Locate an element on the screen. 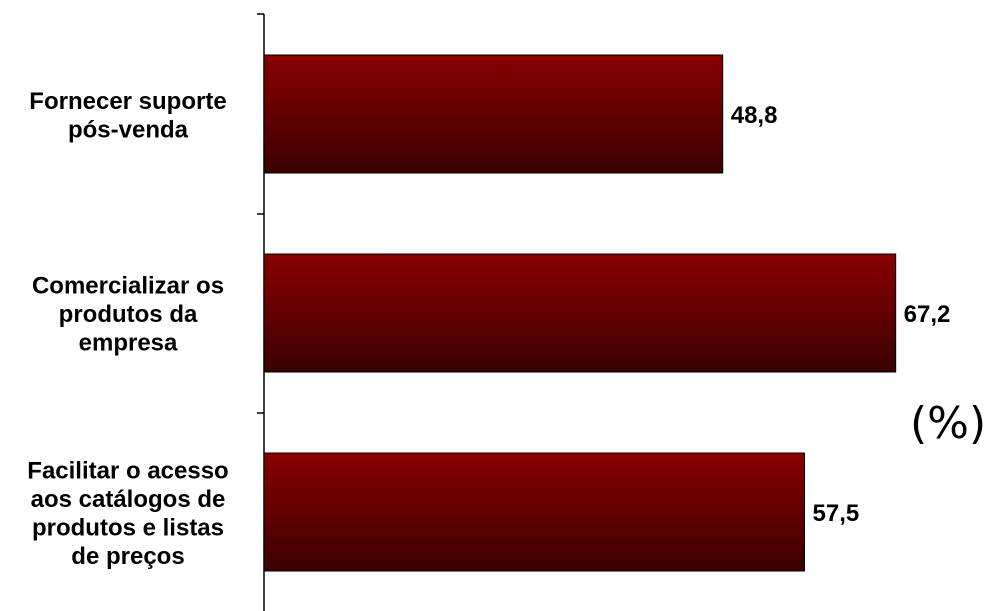 This screenshot has height=611, width=986. category-label-line: de preços is located at coordinates (127, 556).